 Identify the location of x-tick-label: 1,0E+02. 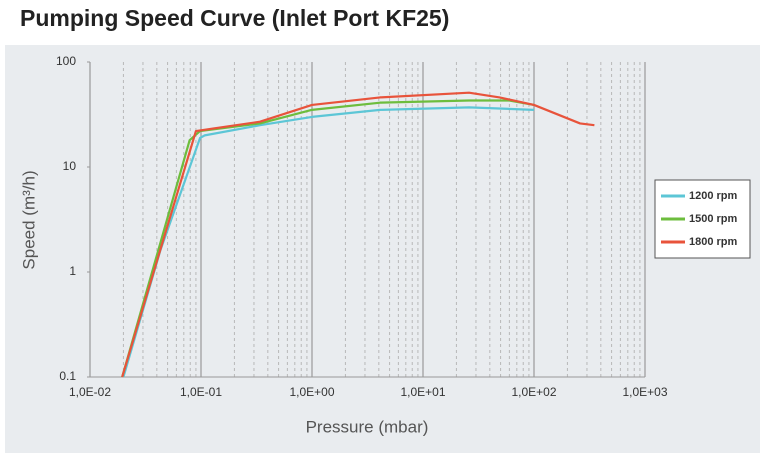
(533, 392).